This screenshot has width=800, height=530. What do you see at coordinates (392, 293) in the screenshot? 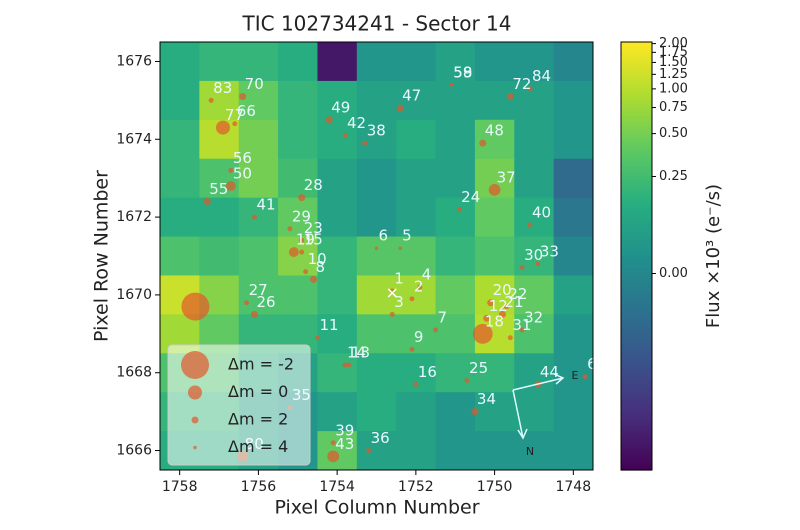
I see `target-marker` at bounding box center [392, 293].